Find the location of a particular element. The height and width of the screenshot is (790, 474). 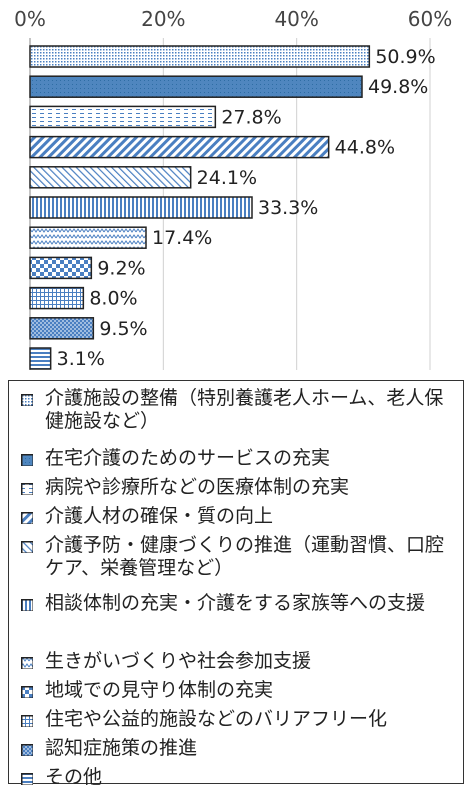

legend-label: 住宅や公益的施設などのバリアフリー化 is located at coordinates (216, 719).